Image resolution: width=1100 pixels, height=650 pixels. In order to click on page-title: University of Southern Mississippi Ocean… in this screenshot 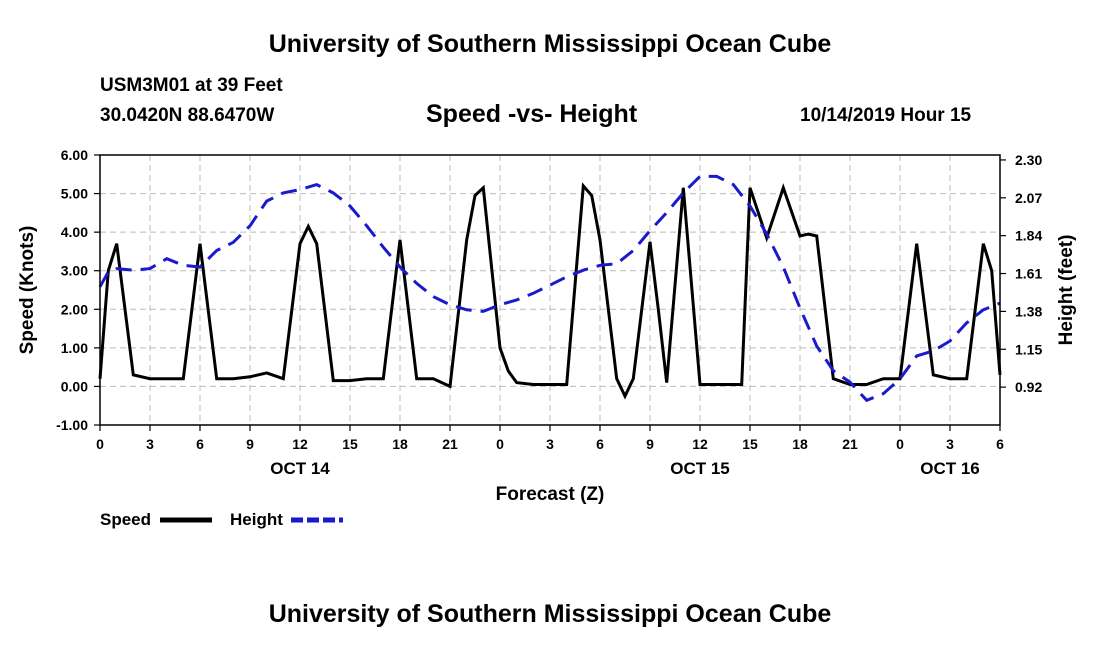, I will do `click(550, 44)`.